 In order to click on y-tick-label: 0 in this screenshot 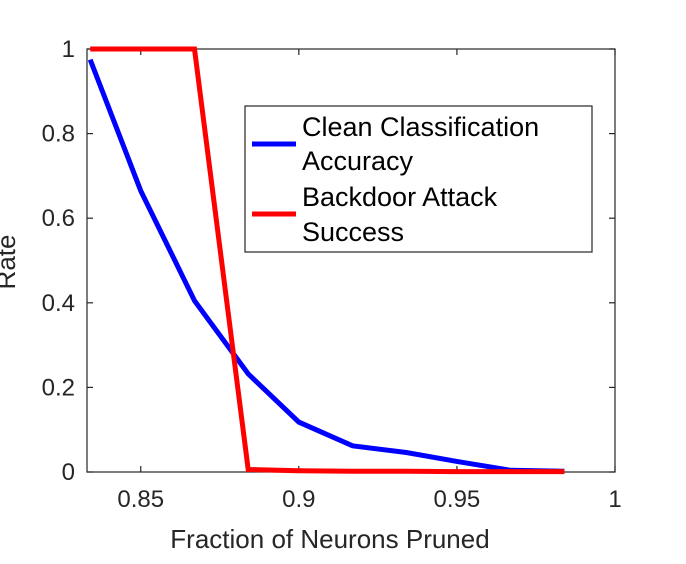, I will do `click(68, 472)`.